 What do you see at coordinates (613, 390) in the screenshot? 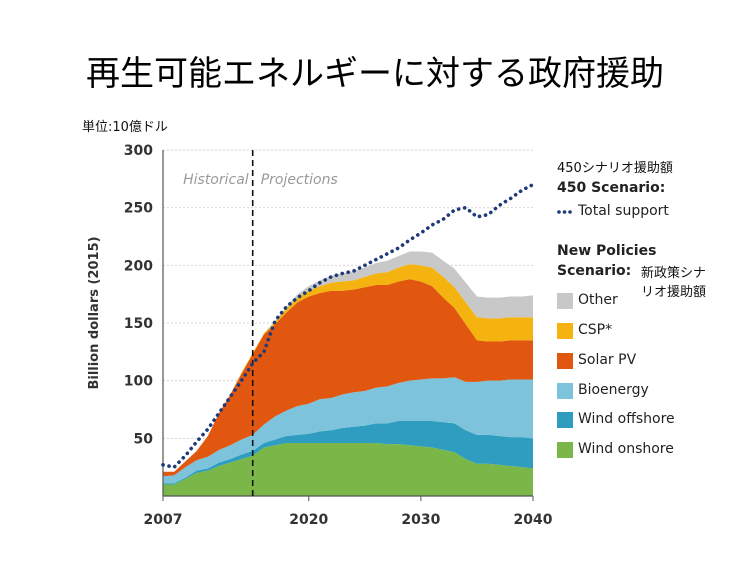
I see `legend-label-bioenergy: Bioenergy` at bounding box center [613, 390].